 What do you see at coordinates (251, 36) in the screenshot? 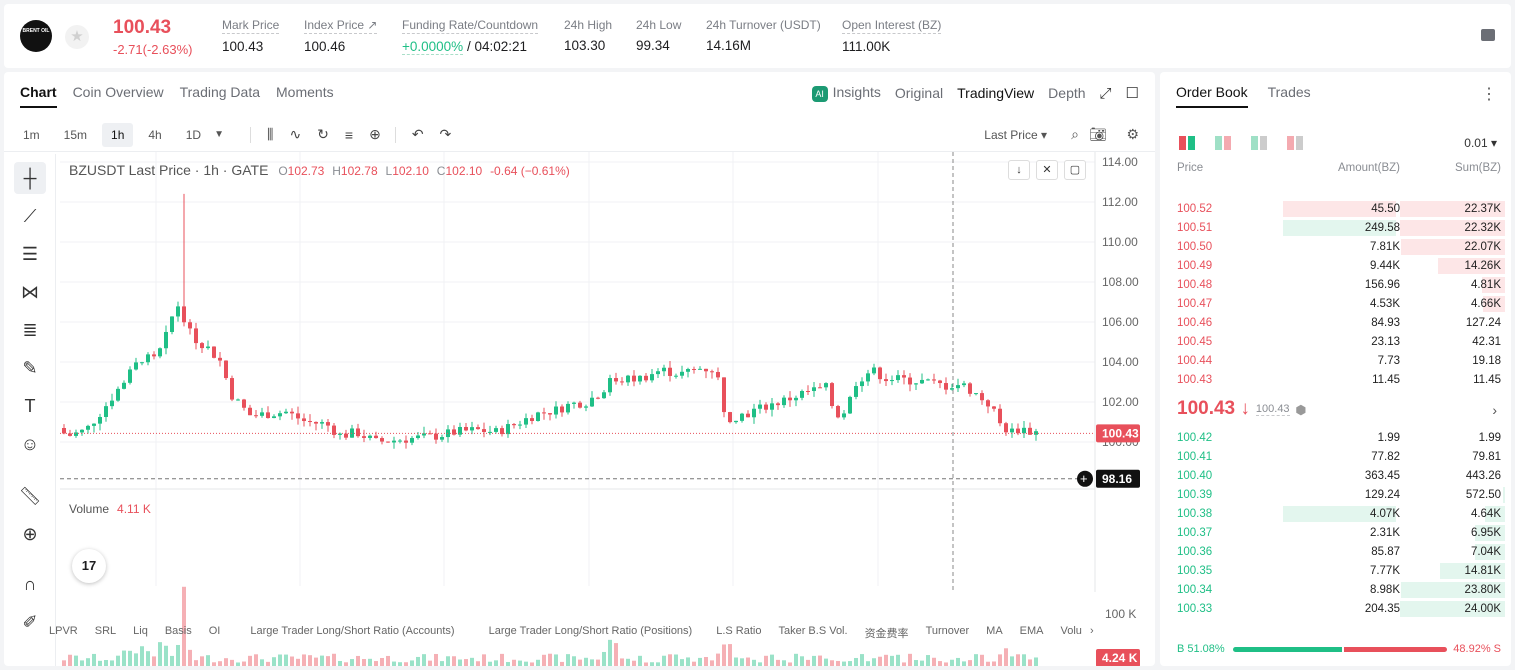
I see `mark-price-stat: Mark Price 100.43` at bounding box center [251, 36].